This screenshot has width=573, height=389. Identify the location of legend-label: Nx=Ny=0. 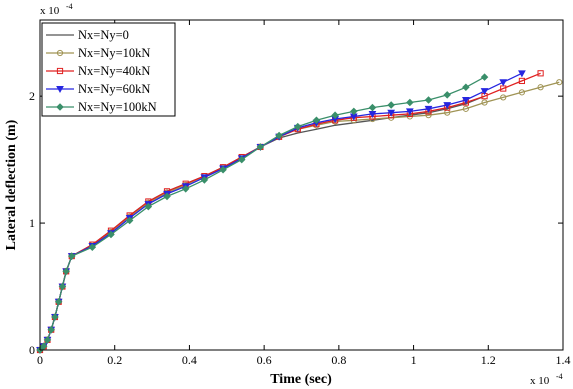
(103, 35).